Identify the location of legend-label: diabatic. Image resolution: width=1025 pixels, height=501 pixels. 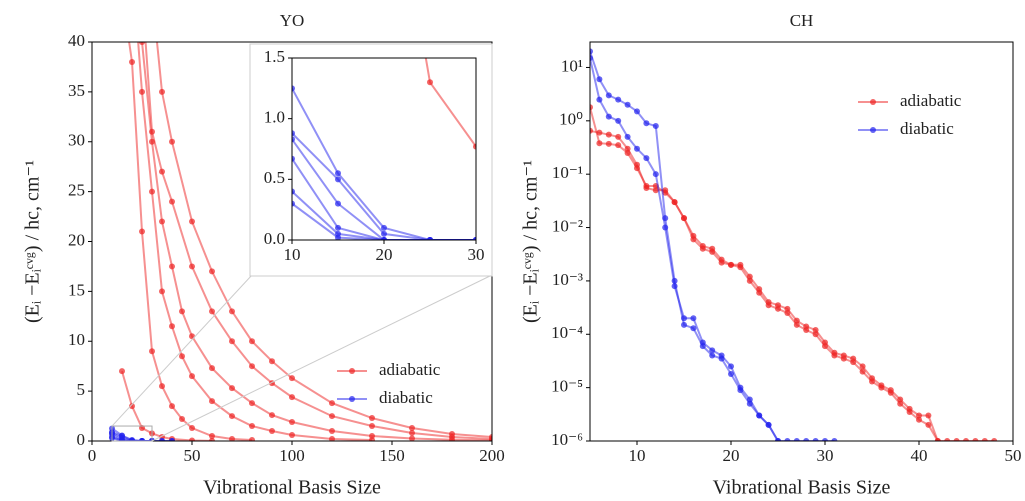
(406, 397).